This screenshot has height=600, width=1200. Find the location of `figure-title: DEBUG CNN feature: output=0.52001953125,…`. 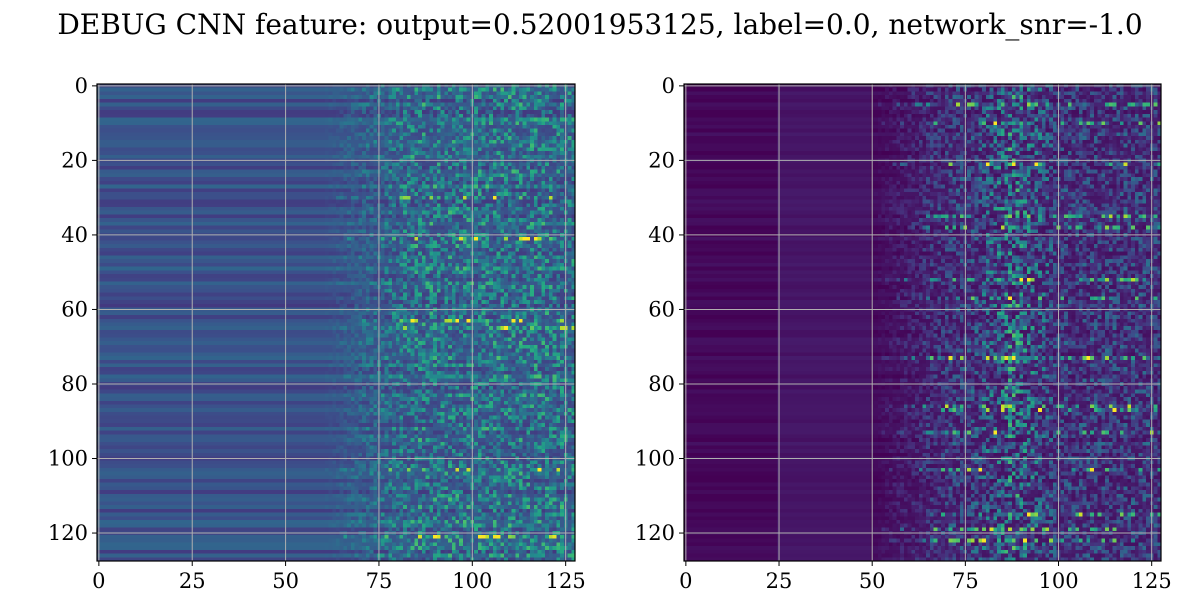

figure-title: DEBUG CNN feature: output=0.52001953125,… is located at coordinates (599, 24).